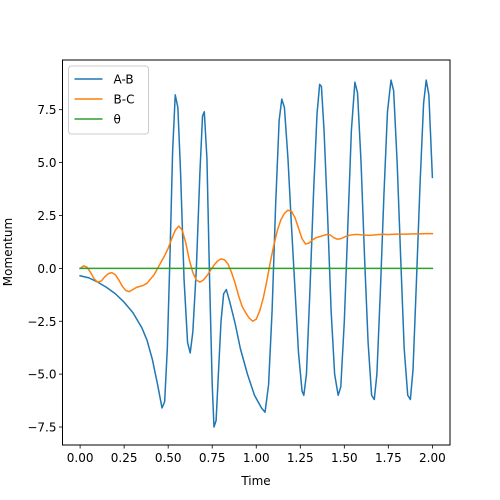 The height and width of the screenshot is (500, 500). I want to click on x-tick-label: 0.75, so click(212, 458).